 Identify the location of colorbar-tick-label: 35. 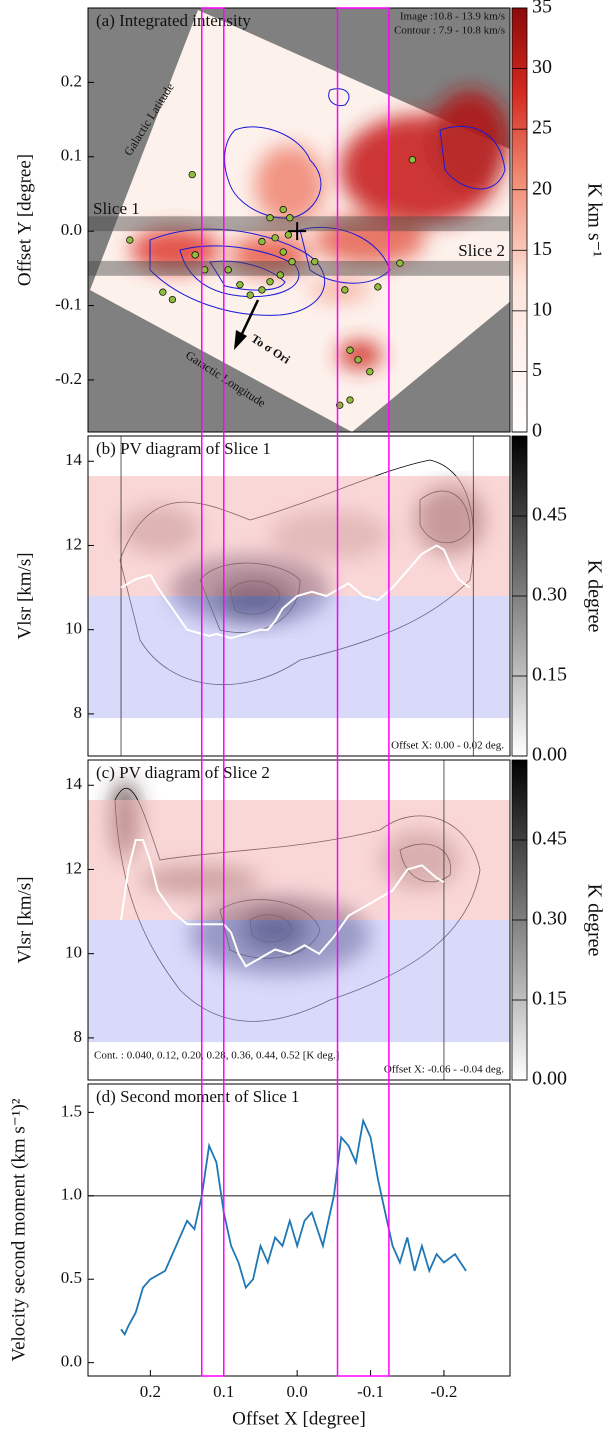
(542, 9).